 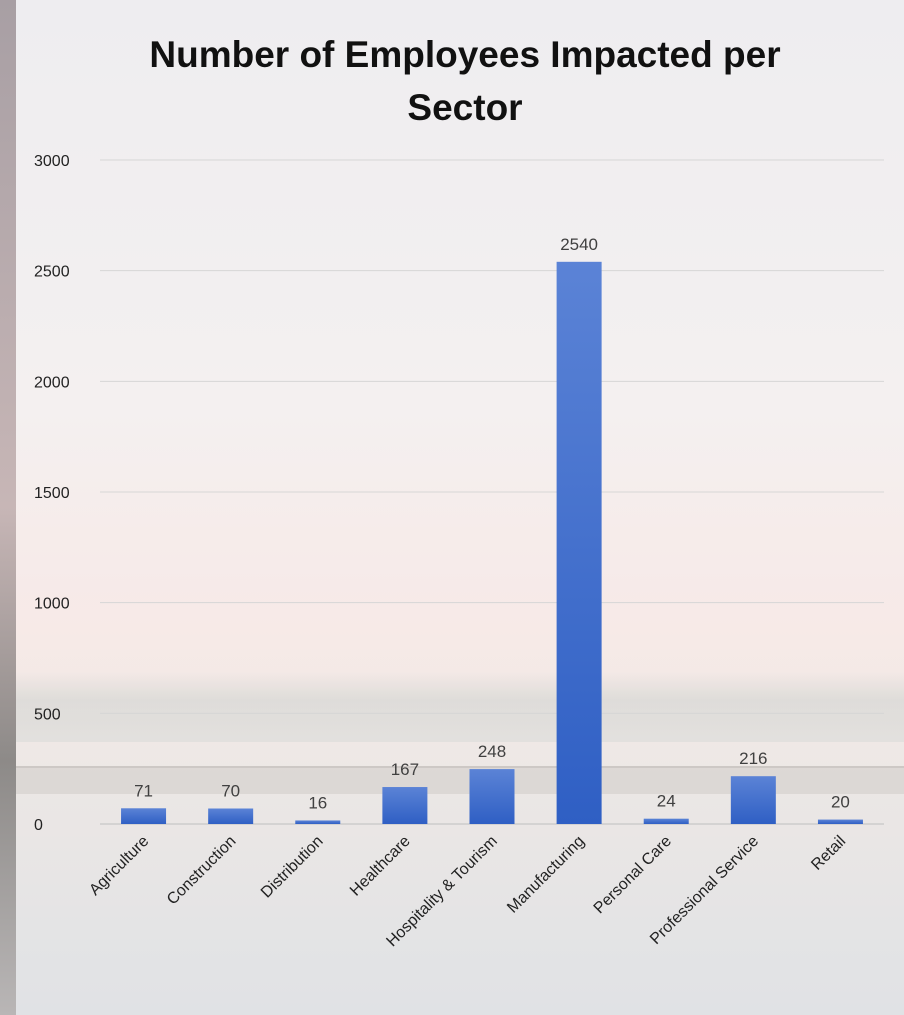 What do you see at coordinates (546, 875) in the screenshot?
I see `x-tick-label: Manufacturing` at bounding box center [546, 875].